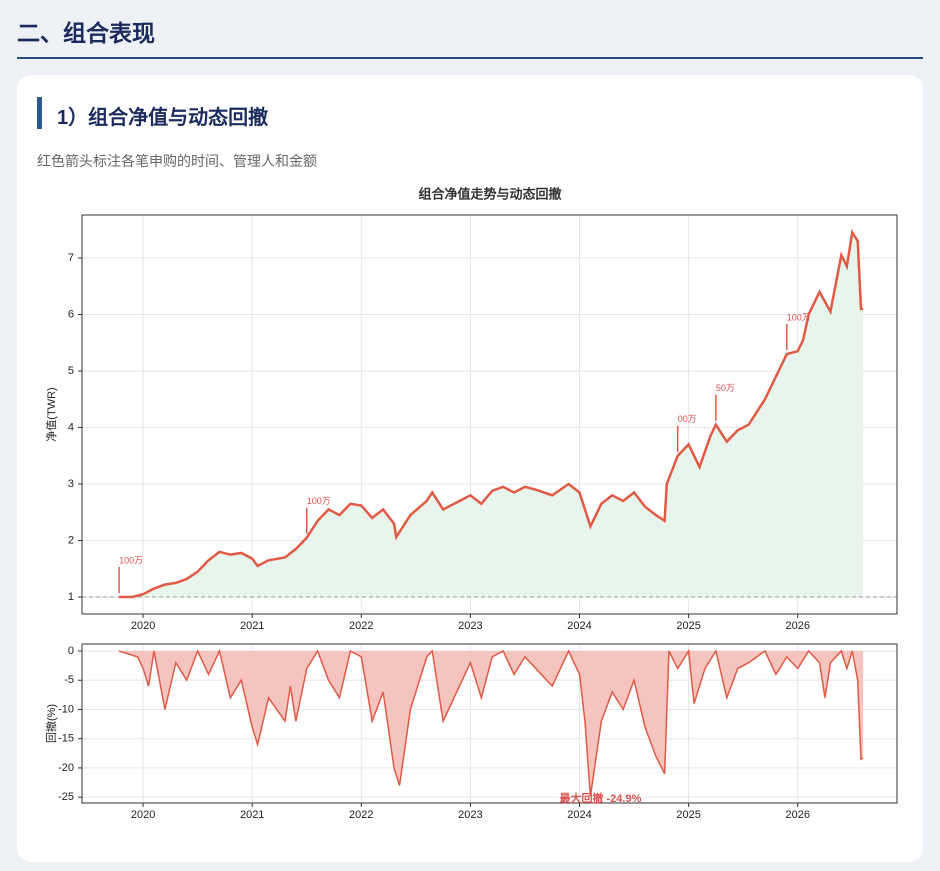 The width and height of the screenshot is (940, 871). I want to click on y-tick-label: 1, so click(71, 597).